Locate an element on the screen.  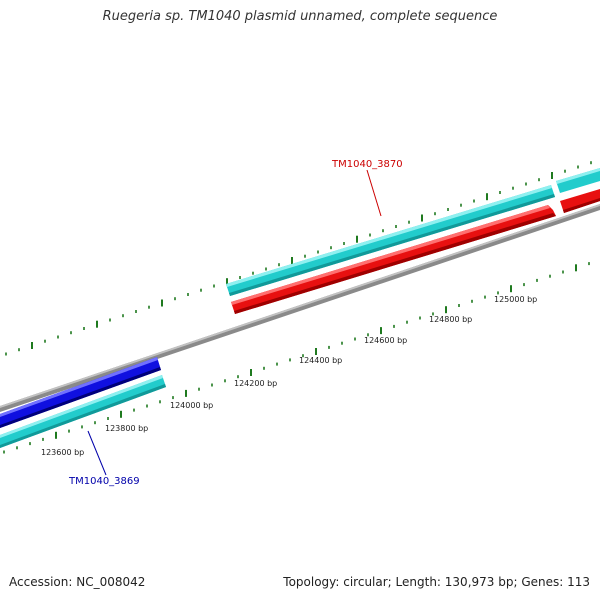
ruler-label: 125000 bp is located at coordinates (515, 299).